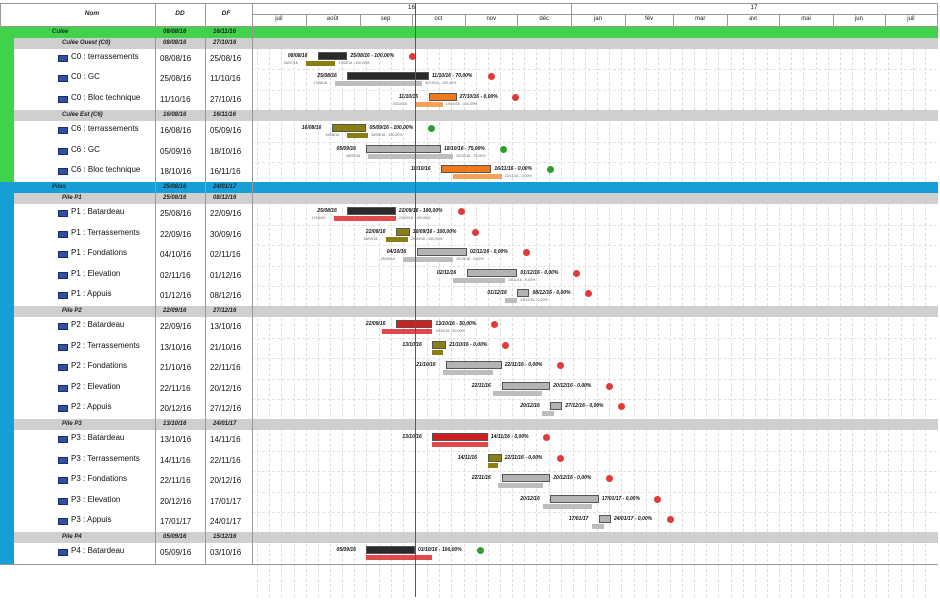  Describe the element at coordinates (522, 279) in the screenshot. I see `baseline-end-label: 24/11/16 - 0,00%` at that location.